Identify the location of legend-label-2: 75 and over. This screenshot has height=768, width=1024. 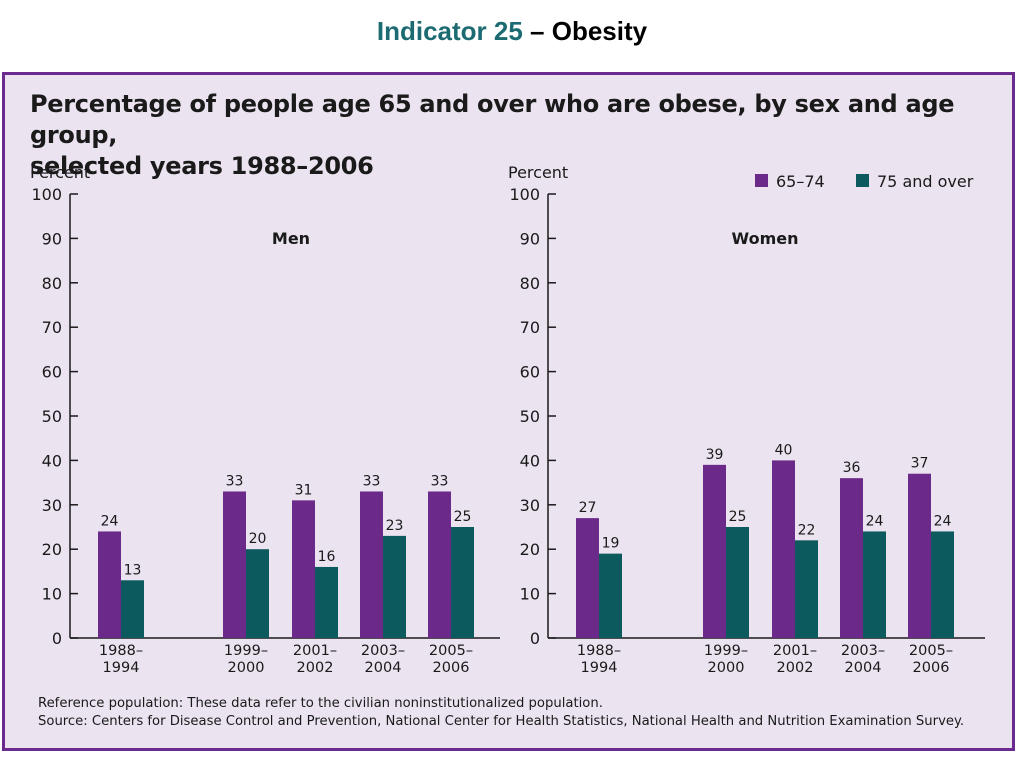
(925, 181).